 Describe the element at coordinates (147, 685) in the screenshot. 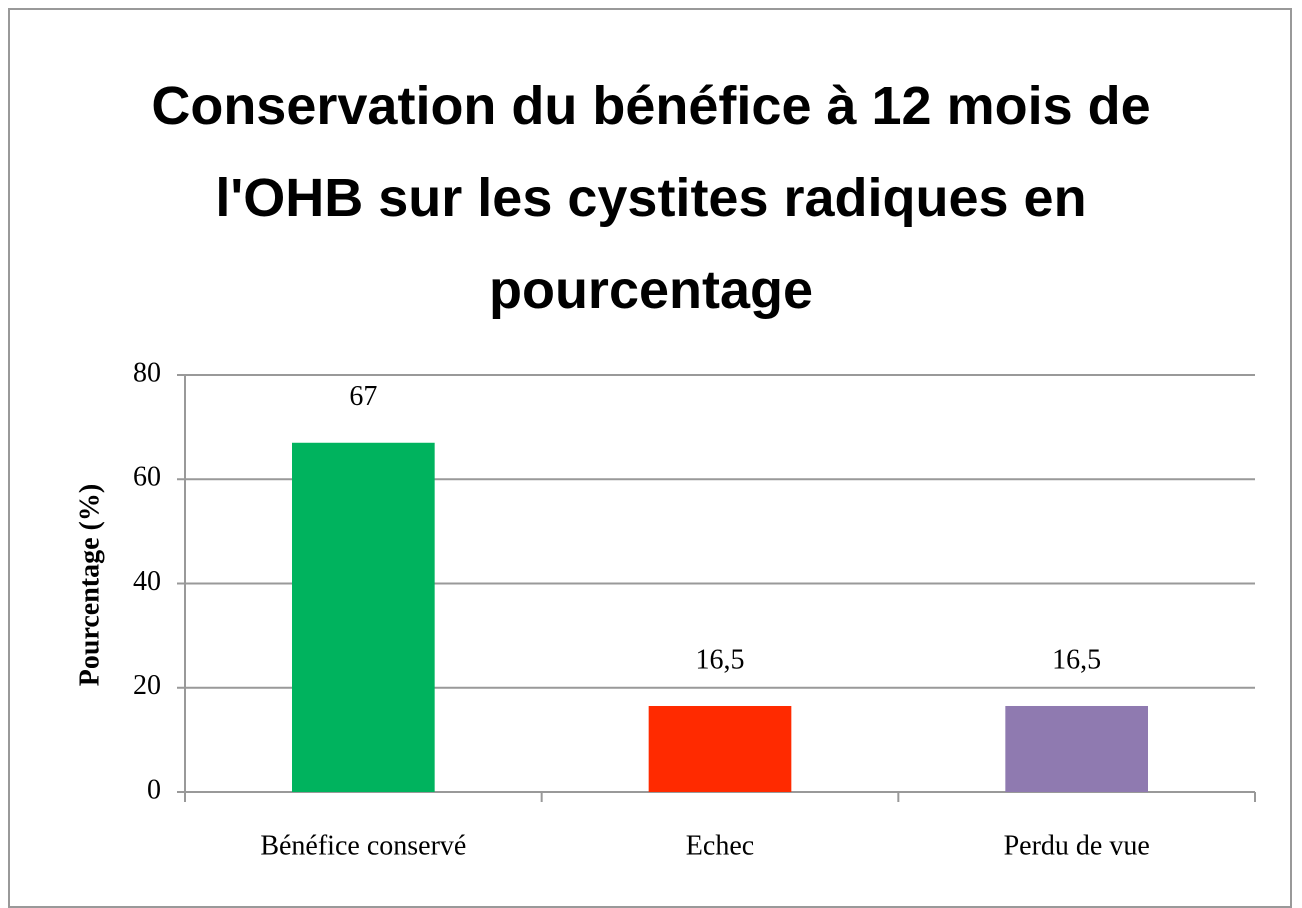

I see `y-tick-label: 20` at that location.